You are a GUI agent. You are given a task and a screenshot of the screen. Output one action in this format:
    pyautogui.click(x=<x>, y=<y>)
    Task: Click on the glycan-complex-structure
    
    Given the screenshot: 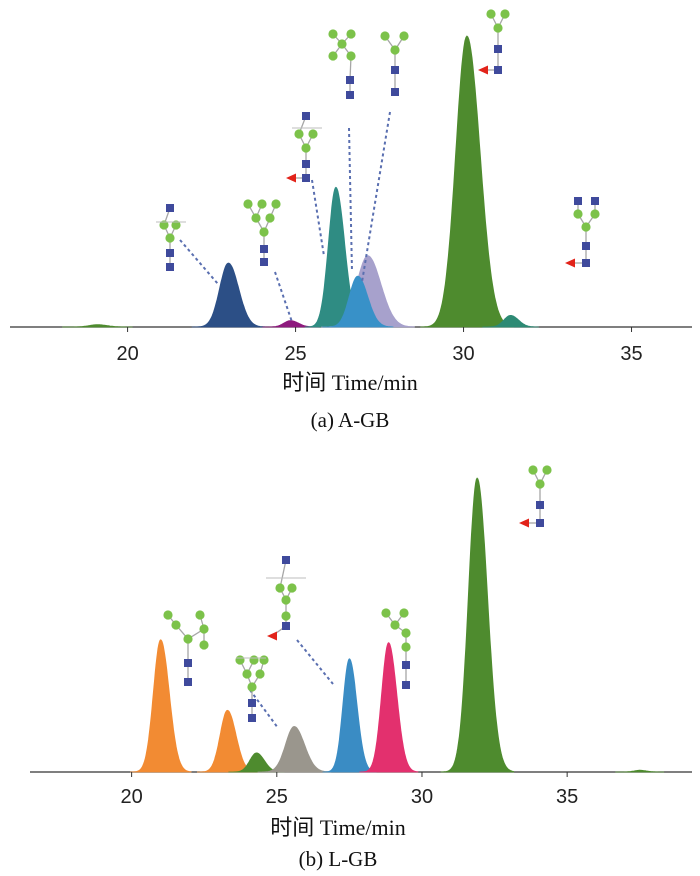 What is the action you would take?
    pyautogui.click(x=170, y=237)
    